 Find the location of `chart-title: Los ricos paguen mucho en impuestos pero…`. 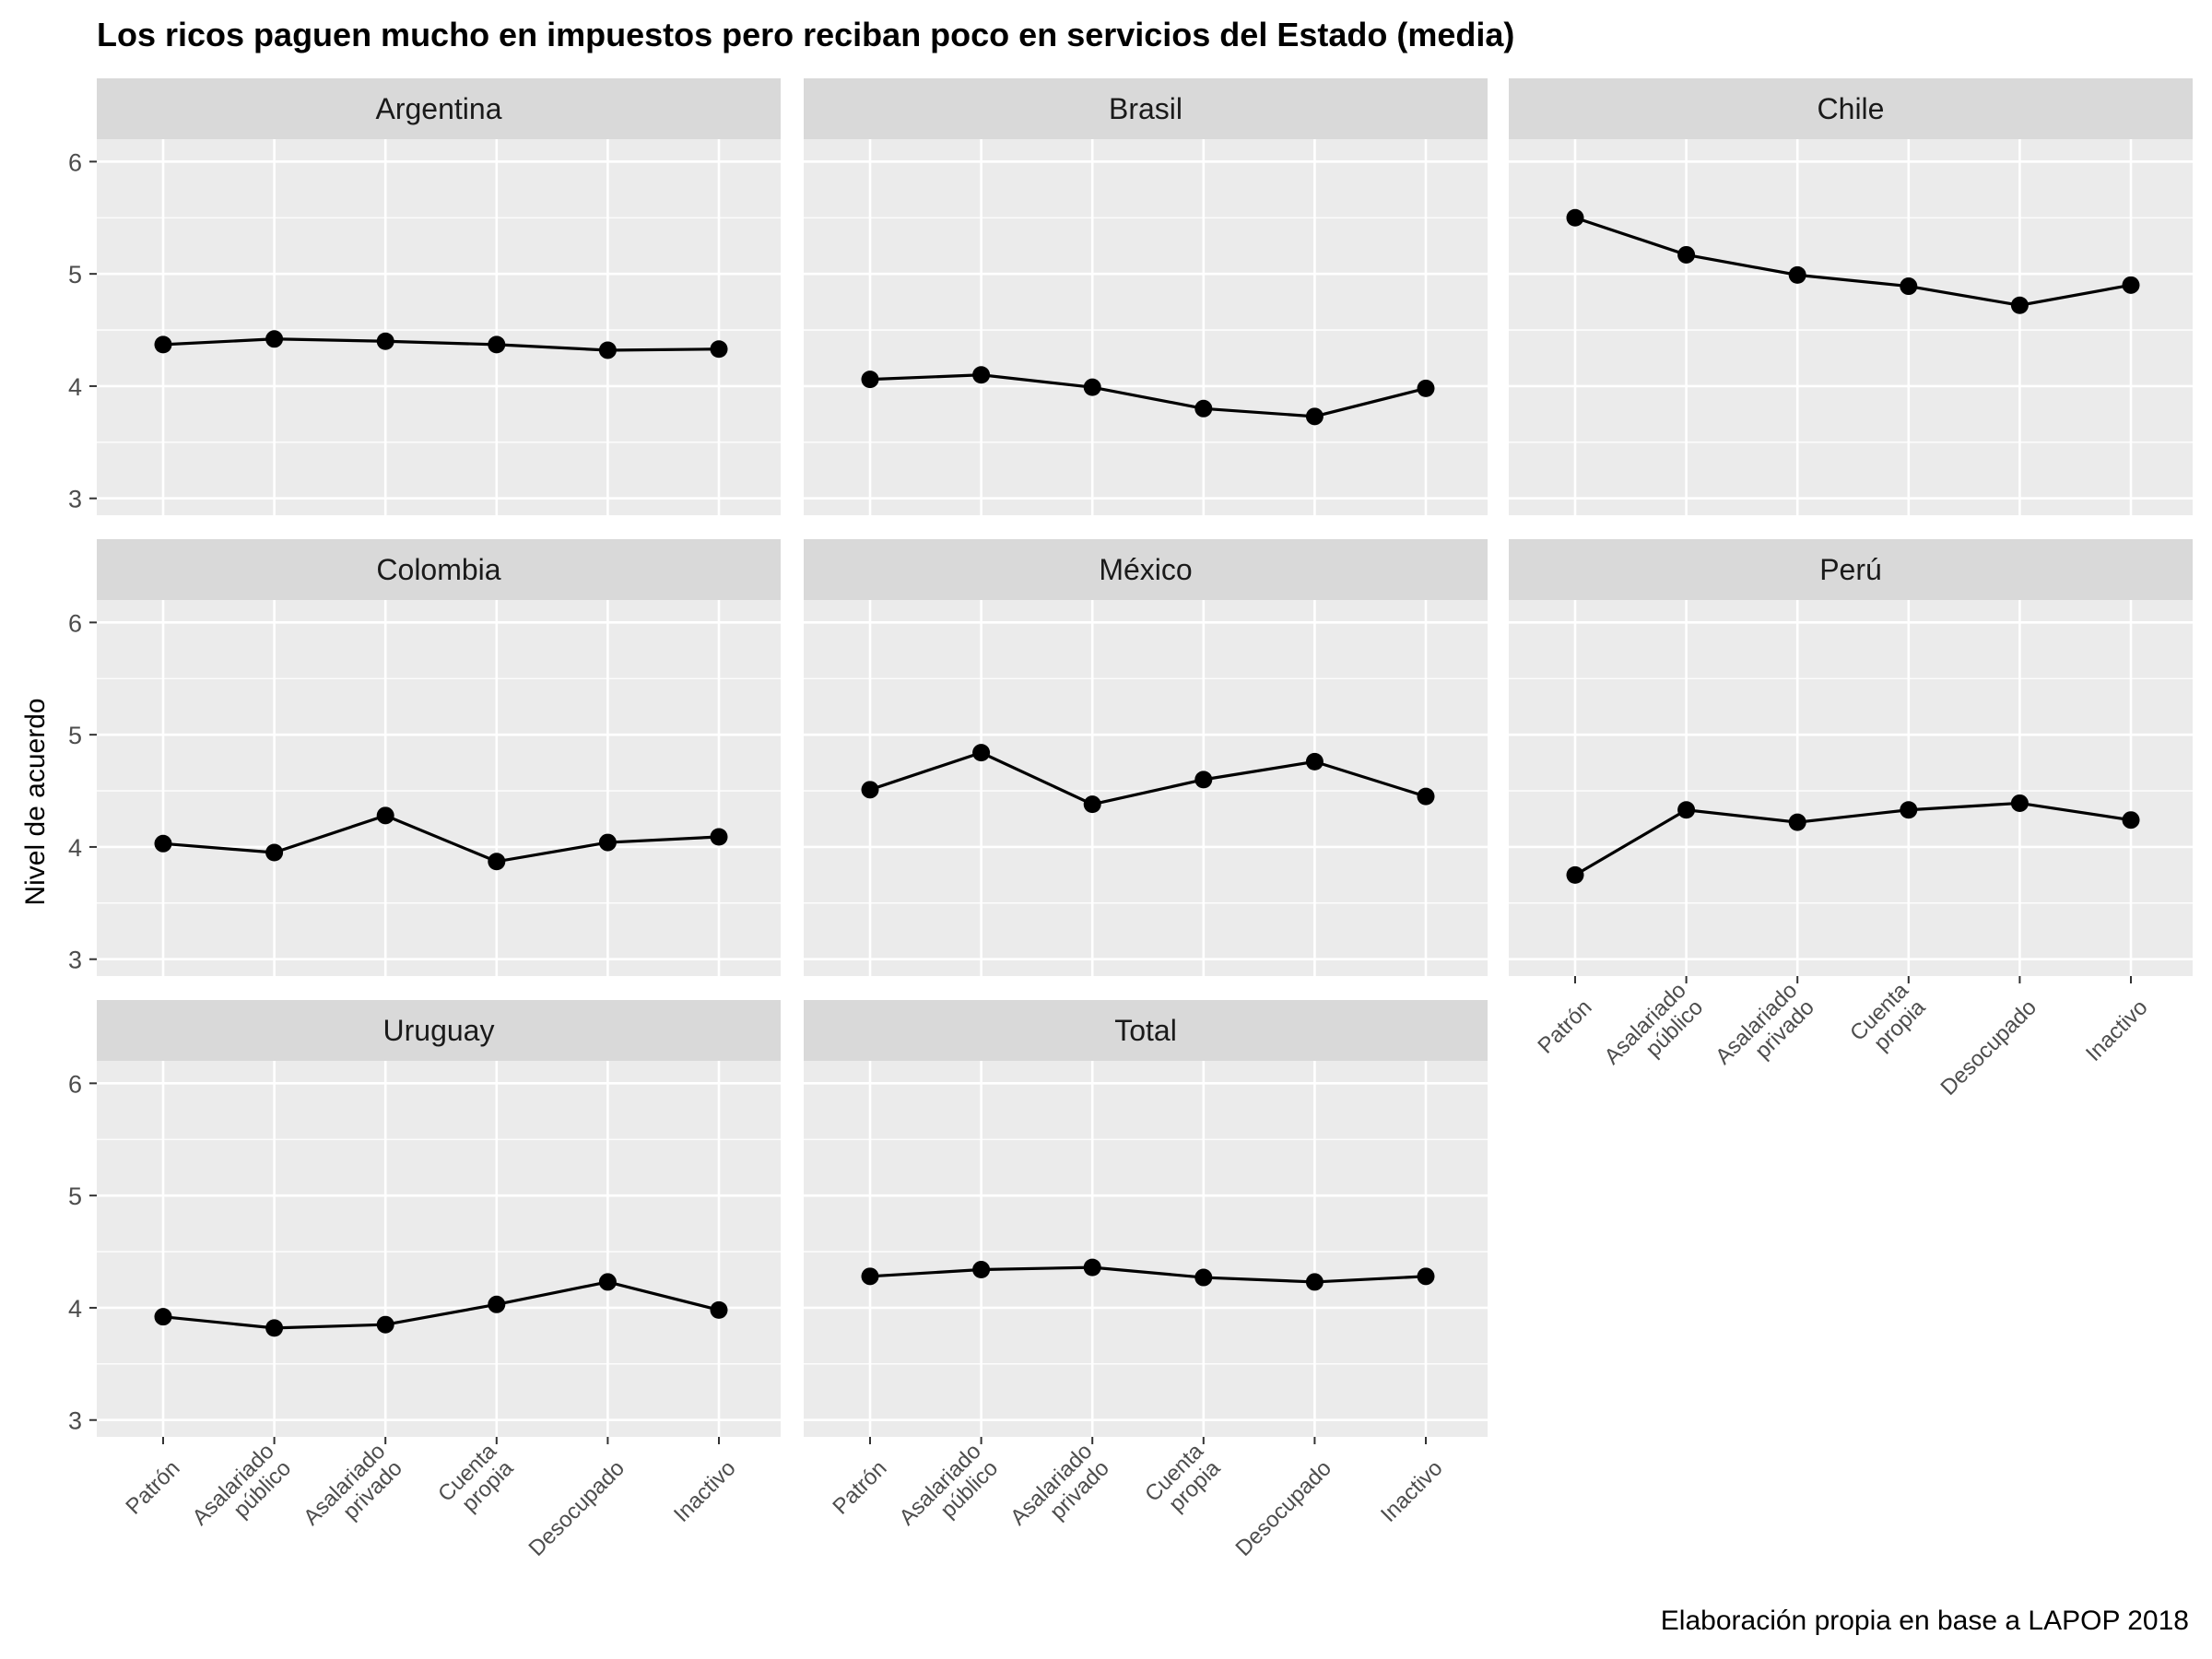

chart-title: Los ricos paguen mucho en impuestos pero… is located at coordinates (805, 34).